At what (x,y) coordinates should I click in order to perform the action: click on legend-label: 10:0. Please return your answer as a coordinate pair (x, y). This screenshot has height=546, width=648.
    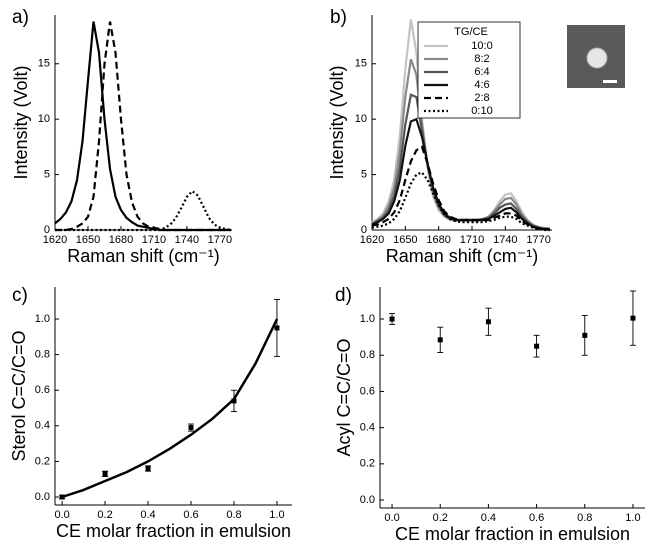
    Looking at the image, I should click on (481, 46).